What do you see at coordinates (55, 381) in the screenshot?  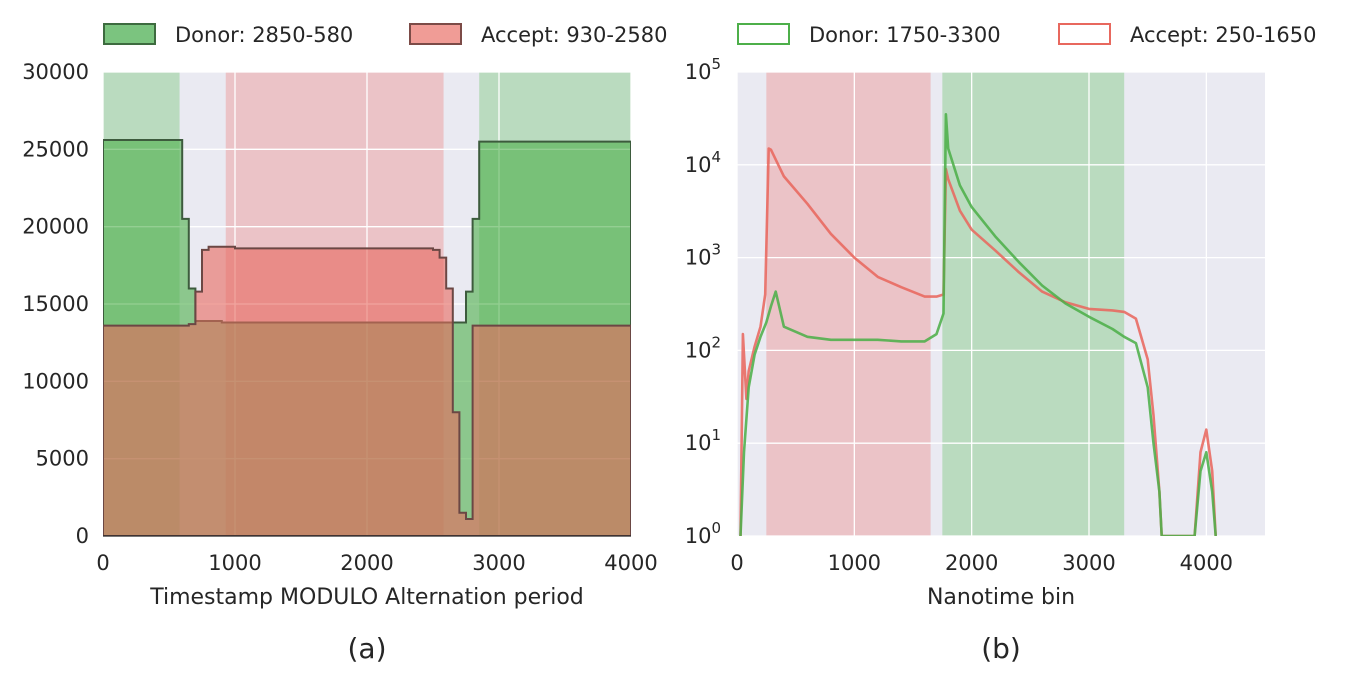 I see `panel-a-y-tick-2: 10000` at bounding box center [55, 381].